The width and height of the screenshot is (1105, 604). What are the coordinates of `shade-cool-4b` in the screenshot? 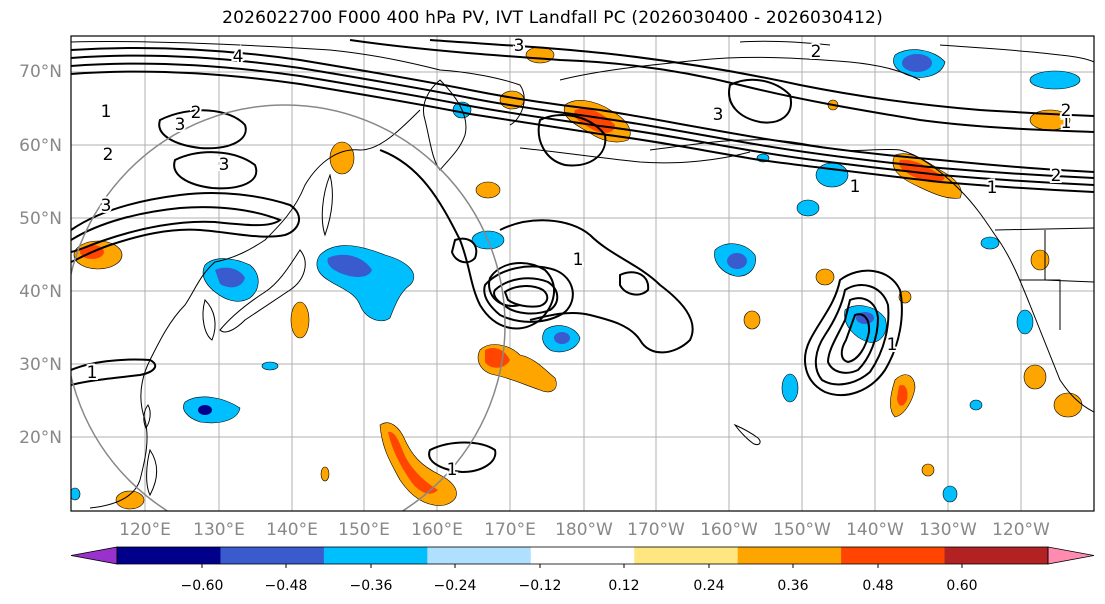 It's located at (737, 261).